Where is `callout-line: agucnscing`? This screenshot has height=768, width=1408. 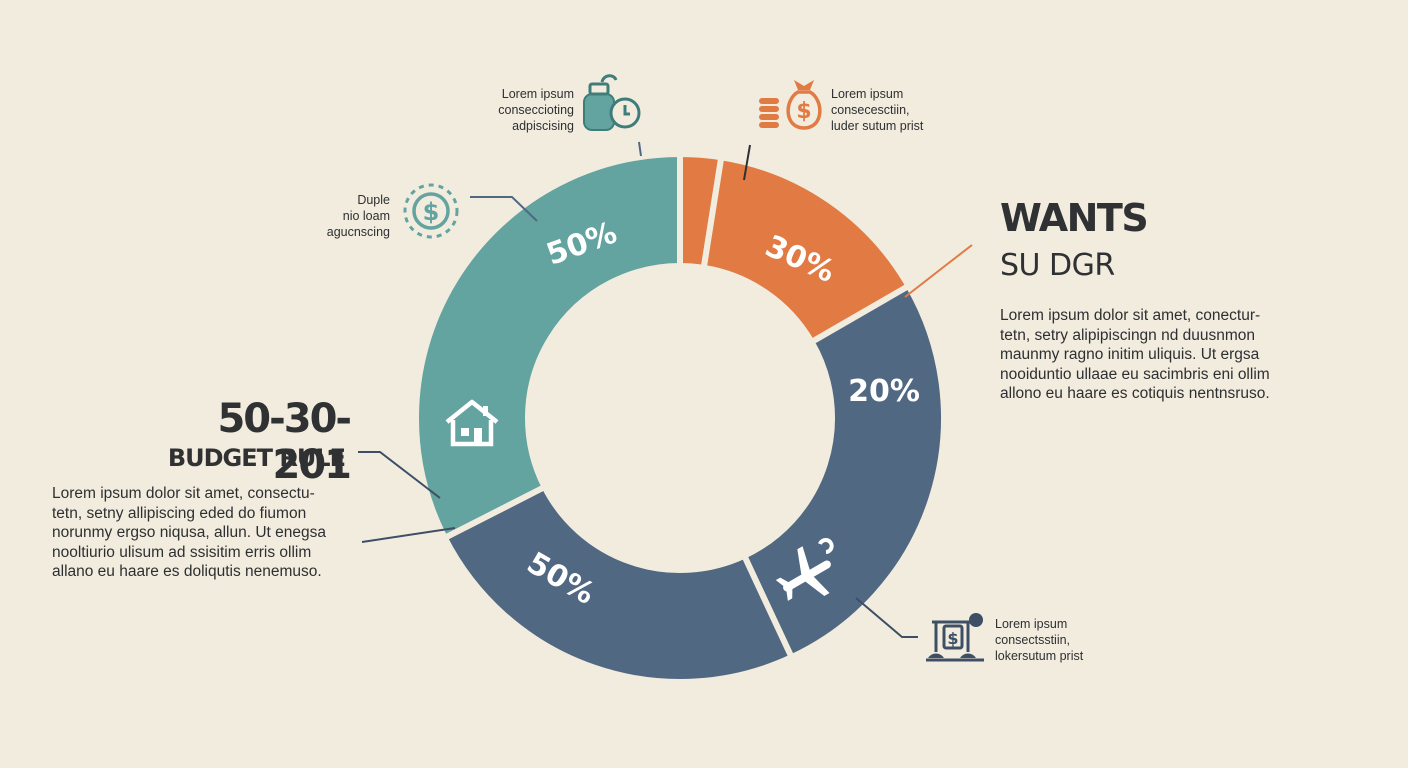 callout-line: agucnscing is located at coordinates (358, 232).